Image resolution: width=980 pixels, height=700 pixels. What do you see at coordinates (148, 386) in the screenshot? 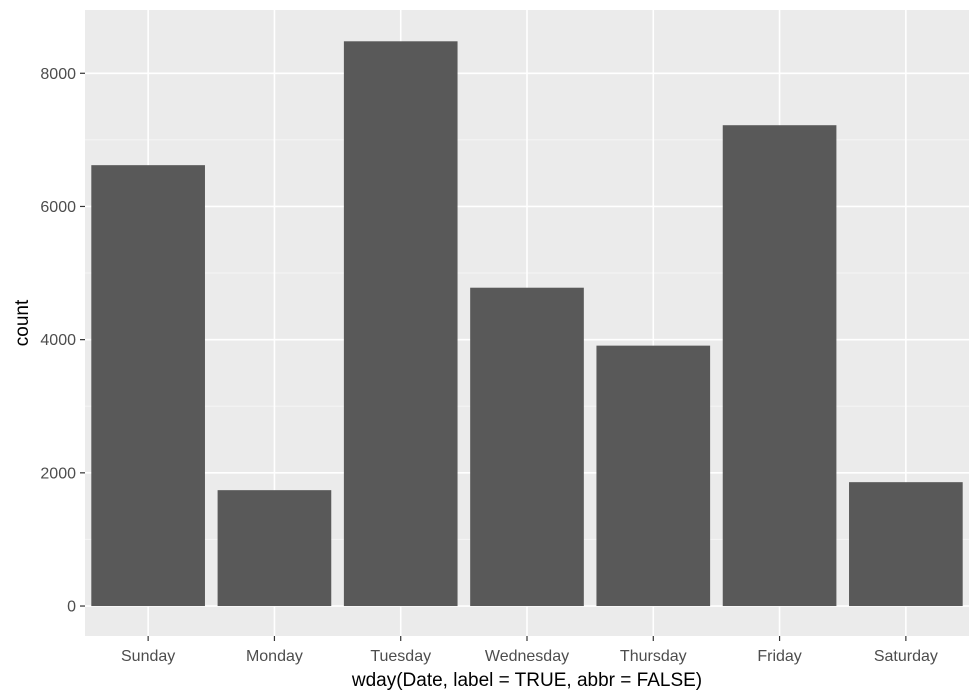
I see `bar-sunday` at bounding box center [148, 386].